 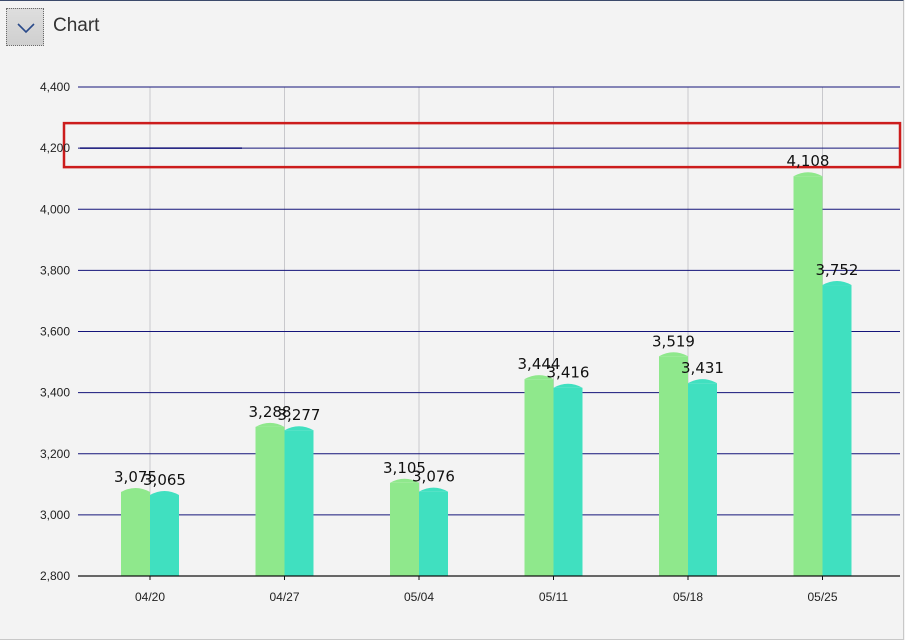 I want to click on y-tick-label: 3,400, so click(x=55, y=393).